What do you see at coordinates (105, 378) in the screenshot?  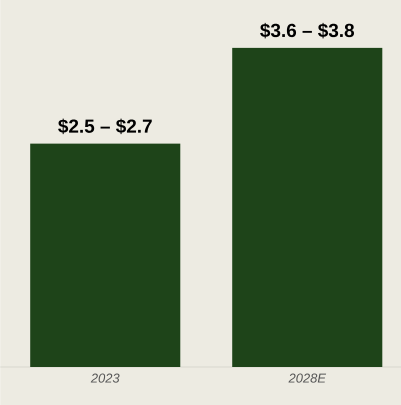 I see `x-tick-label: 2023` at bounding box center [105, 378].